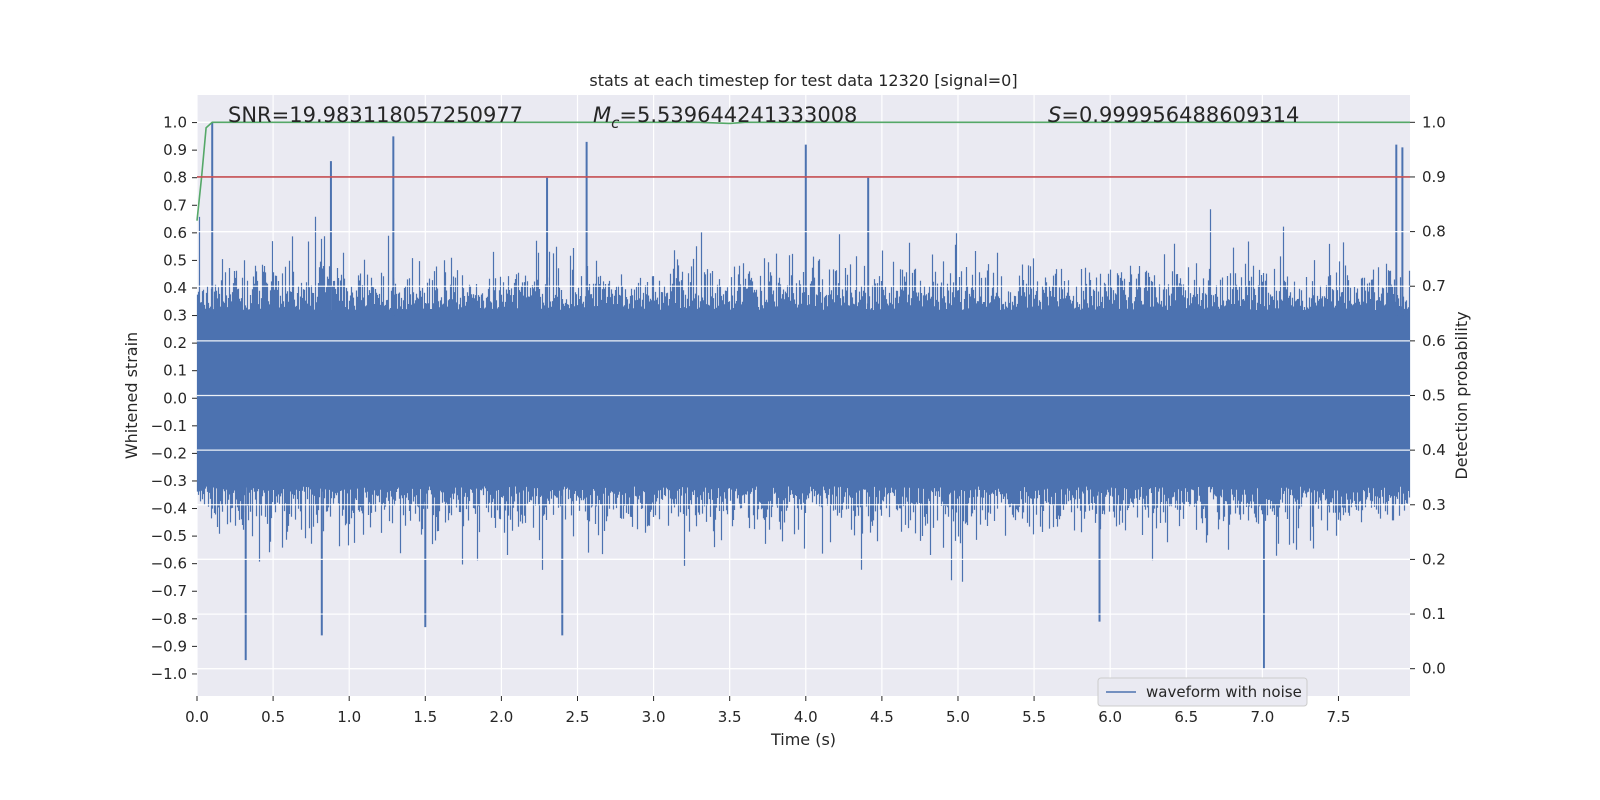  What do you see at coordinates (169, 536) in the screenshot?
I see `y-tick-label: −0.5` at bounding box center [169, 536].